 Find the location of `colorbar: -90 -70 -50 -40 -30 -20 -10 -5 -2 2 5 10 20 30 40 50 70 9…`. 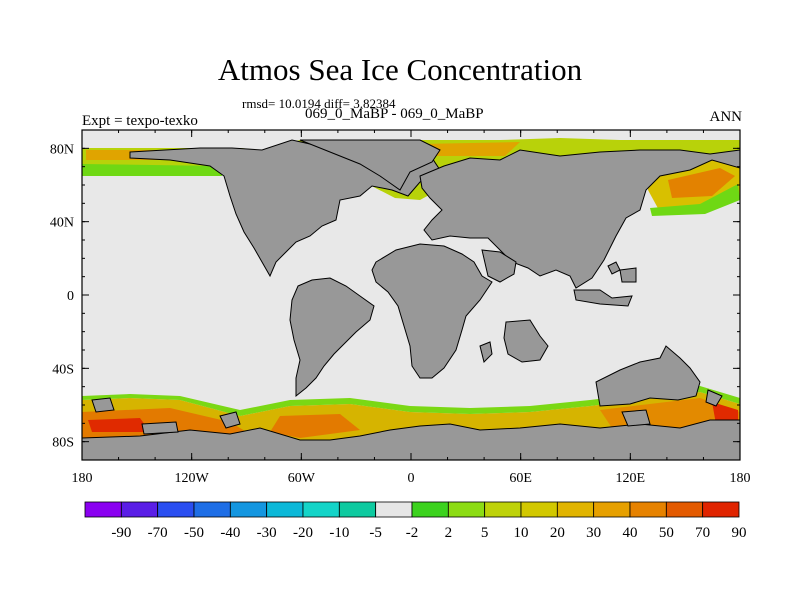

colorbar: -90 -70 -50 -40 -30 -20 -10 -5 -2 2 5 10 20 30 40 50 70 9… is located at coordinates (415, 521).